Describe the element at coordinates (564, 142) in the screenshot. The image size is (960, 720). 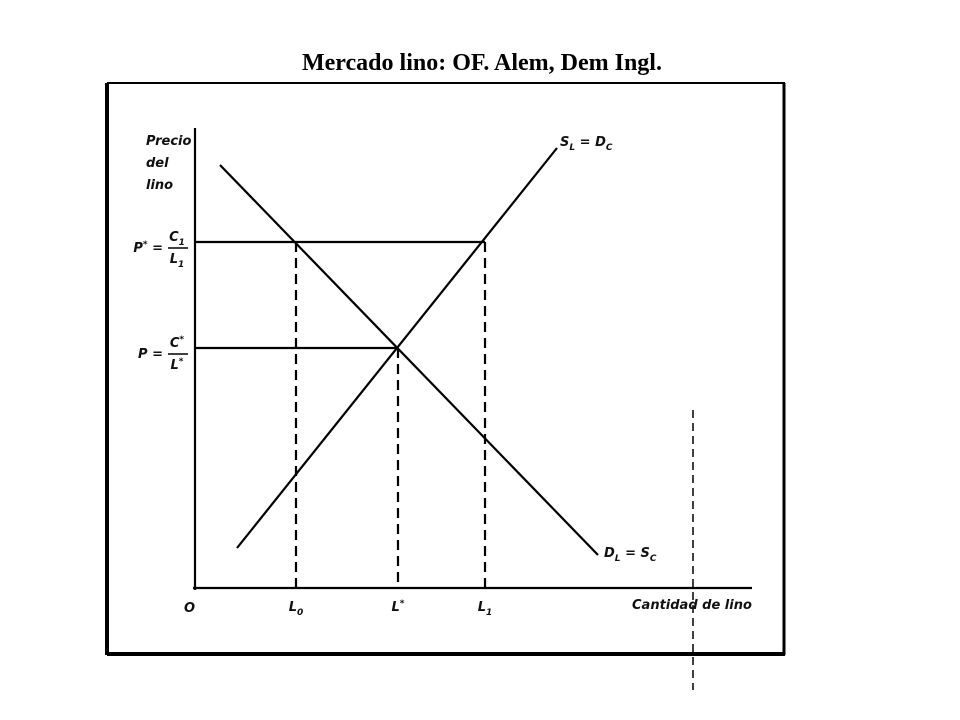
I see `supply-label-part: S` at that location.